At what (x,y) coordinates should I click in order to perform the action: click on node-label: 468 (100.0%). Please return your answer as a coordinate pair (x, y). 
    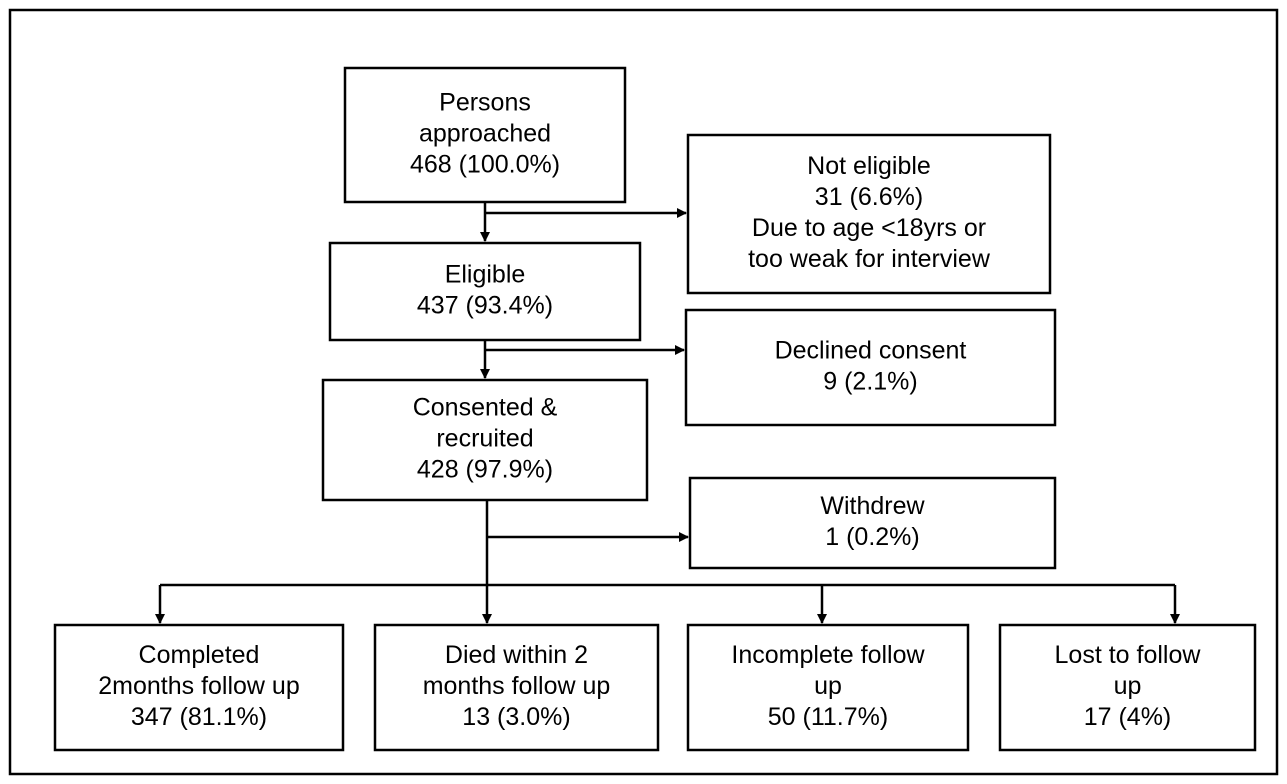
    Looking at the image, I should click on (485, 165).